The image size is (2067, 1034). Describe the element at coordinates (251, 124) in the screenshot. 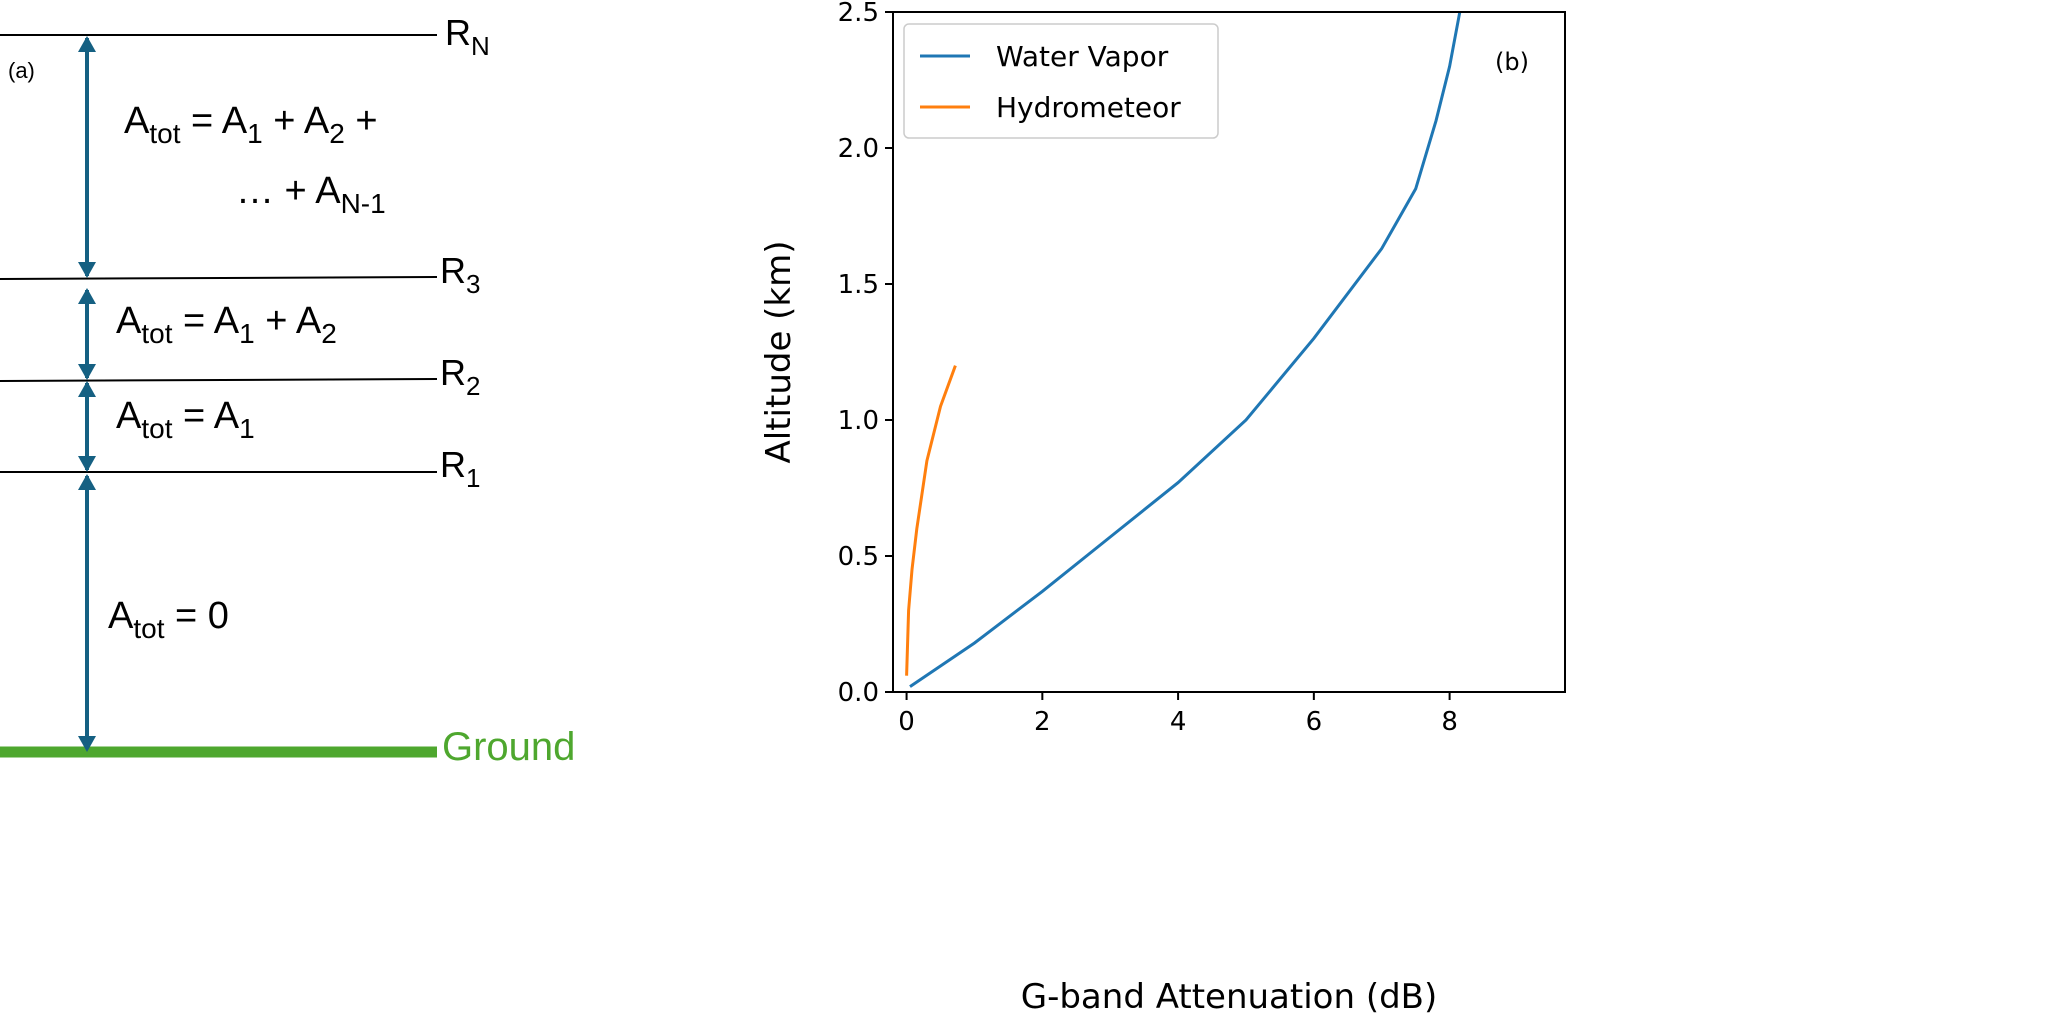

I see `equation-top-line1: Atot = A1 + A2 +` at that location.